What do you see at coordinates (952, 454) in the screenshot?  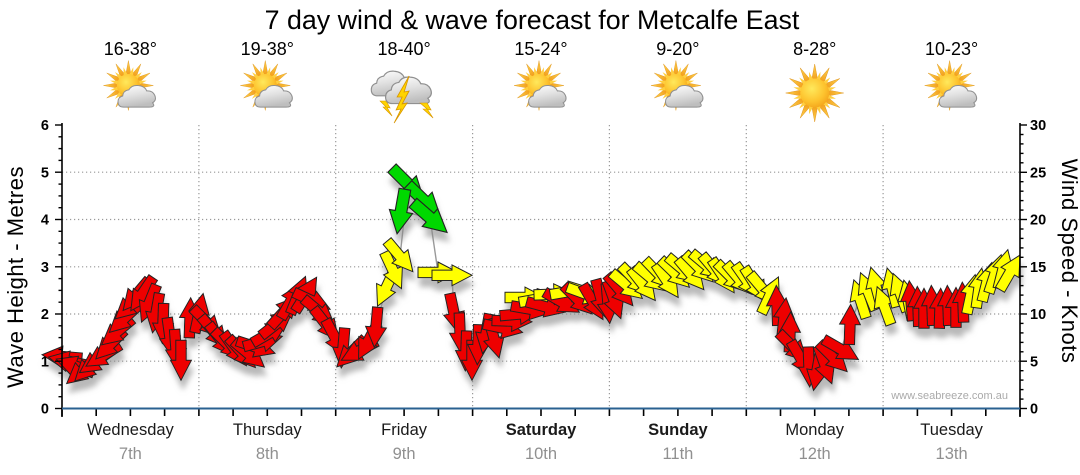 I see `svg-text: 13th` at bounding box center [952, 454].